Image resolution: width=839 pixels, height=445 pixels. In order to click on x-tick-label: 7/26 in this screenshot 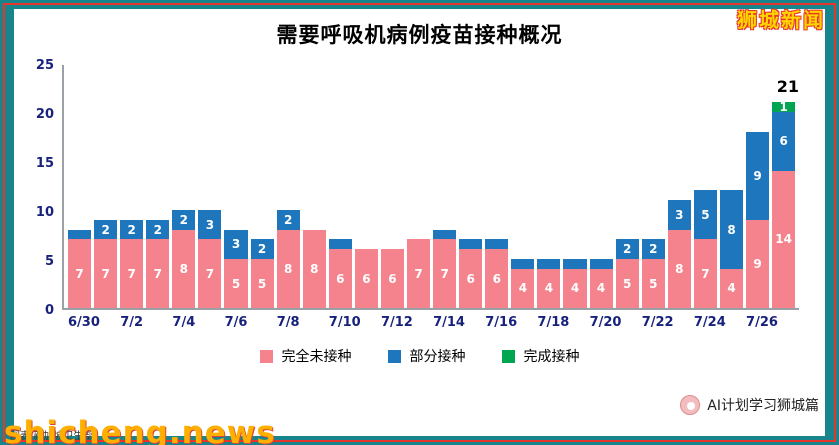, I will do `click(762, 322)`.